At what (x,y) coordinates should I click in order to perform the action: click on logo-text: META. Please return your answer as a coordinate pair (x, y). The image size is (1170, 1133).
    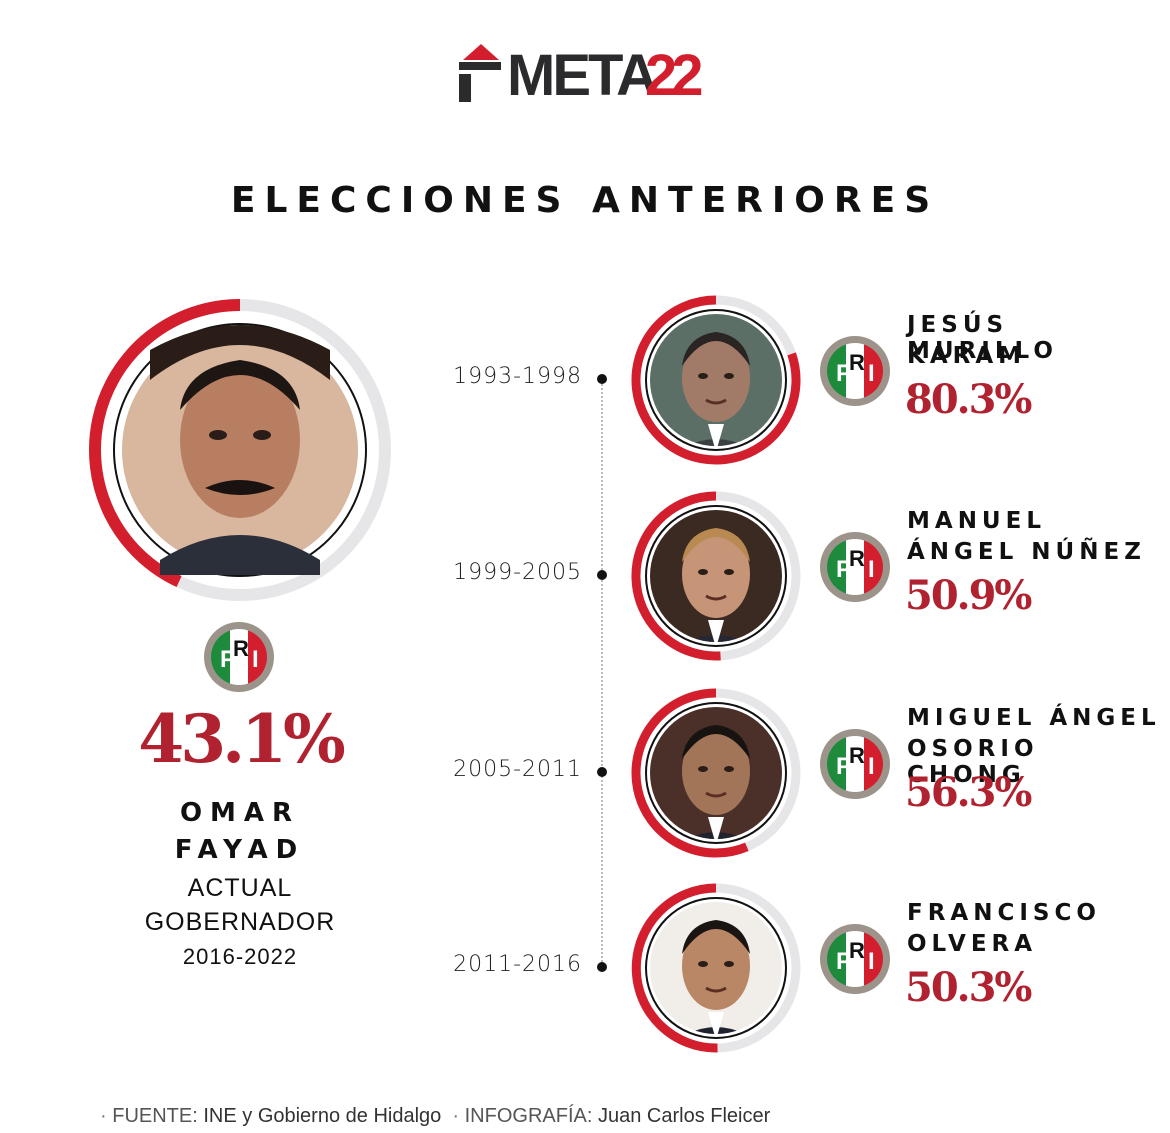
    Looking at the image, I should click on (582, 75).